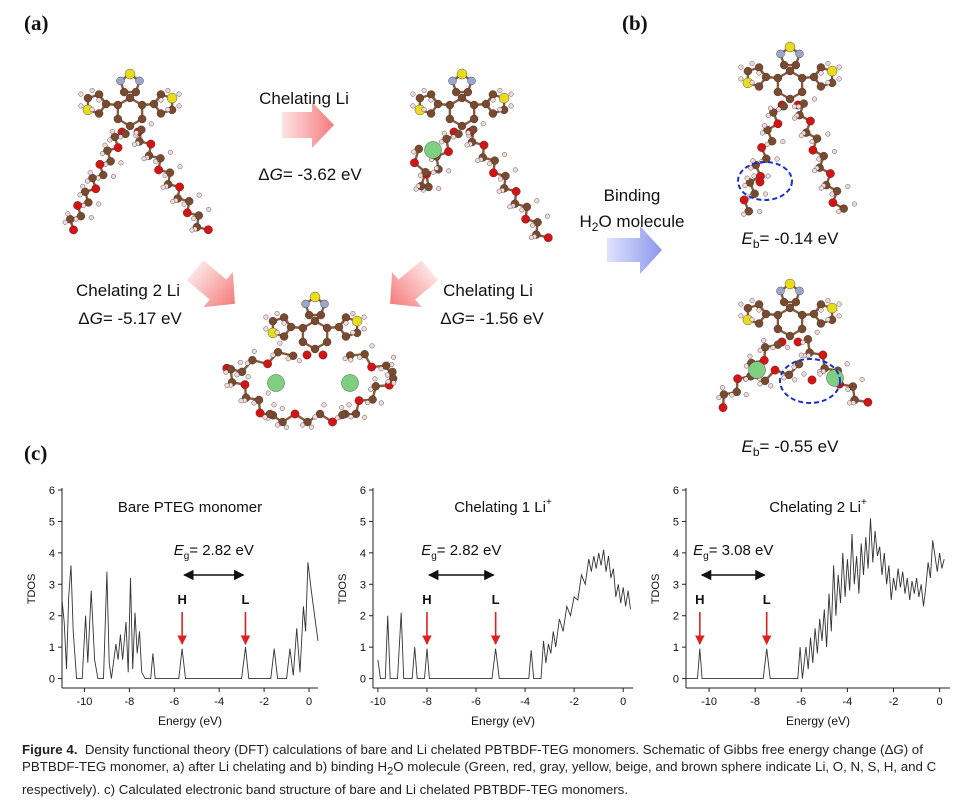  I want to click on step-label: Chelating Li, so click(488, 290).